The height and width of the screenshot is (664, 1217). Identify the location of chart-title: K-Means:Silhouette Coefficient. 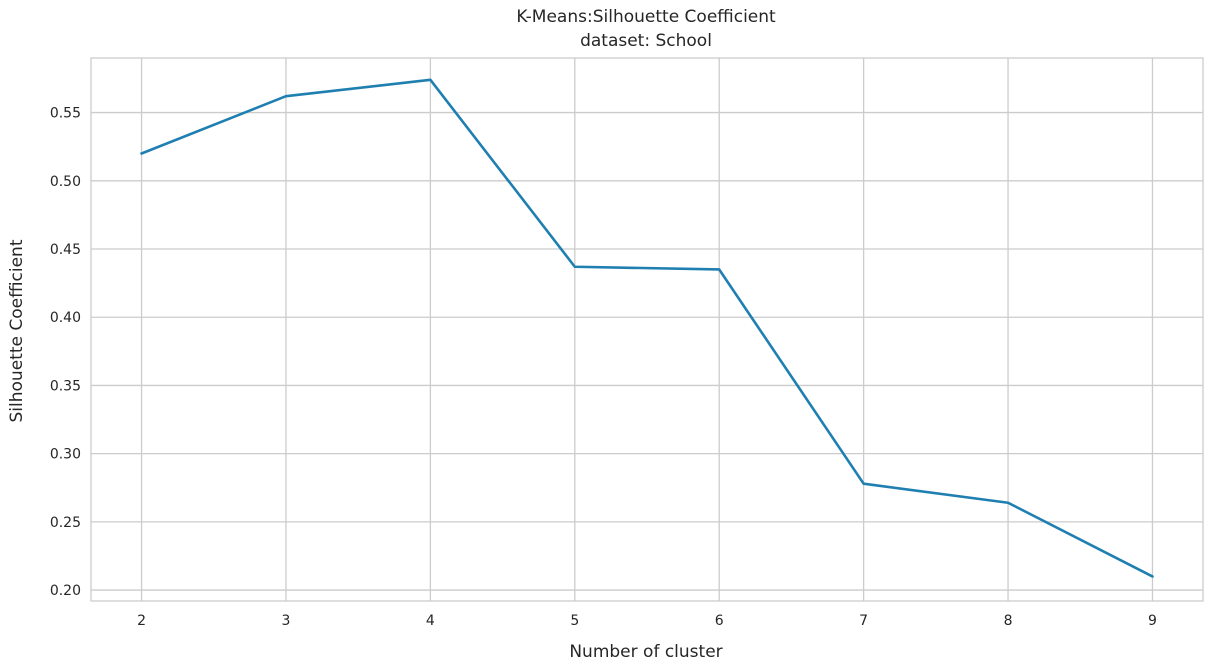
(646, 17).